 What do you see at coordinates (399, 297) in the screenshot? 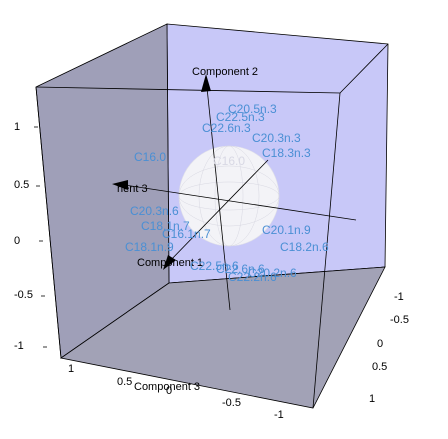
I see `tick-label-y-0: -1` at bounding box center [399, 297].